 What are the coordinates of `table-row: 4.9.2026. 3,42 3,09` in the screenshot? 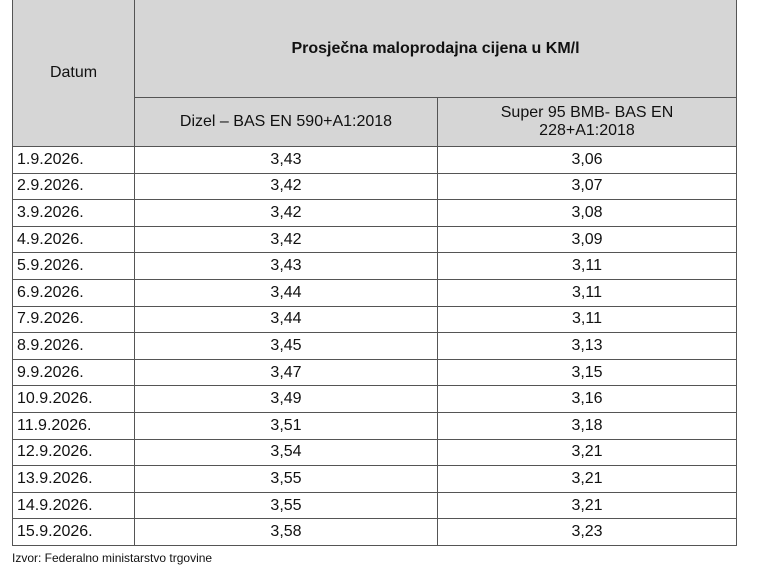 It's located at (375, 239).